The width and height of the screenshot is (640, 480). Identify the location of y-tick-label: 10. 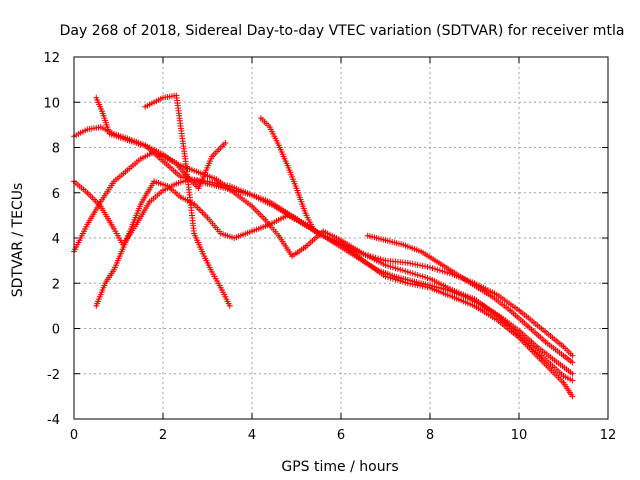
(51, 103).